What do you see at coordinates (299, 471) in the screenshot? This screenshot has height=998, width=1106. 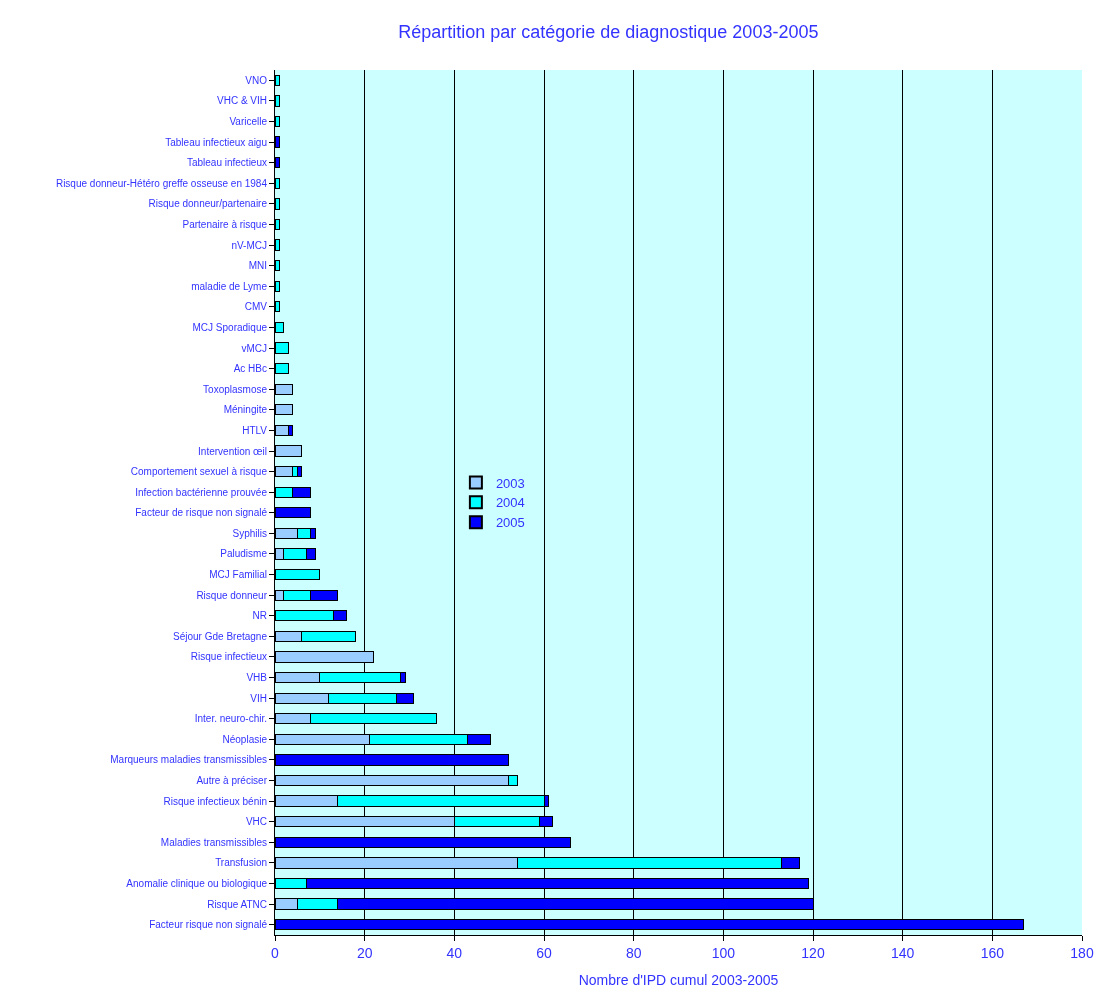 I see `bar` at bounding box center [299, 471].